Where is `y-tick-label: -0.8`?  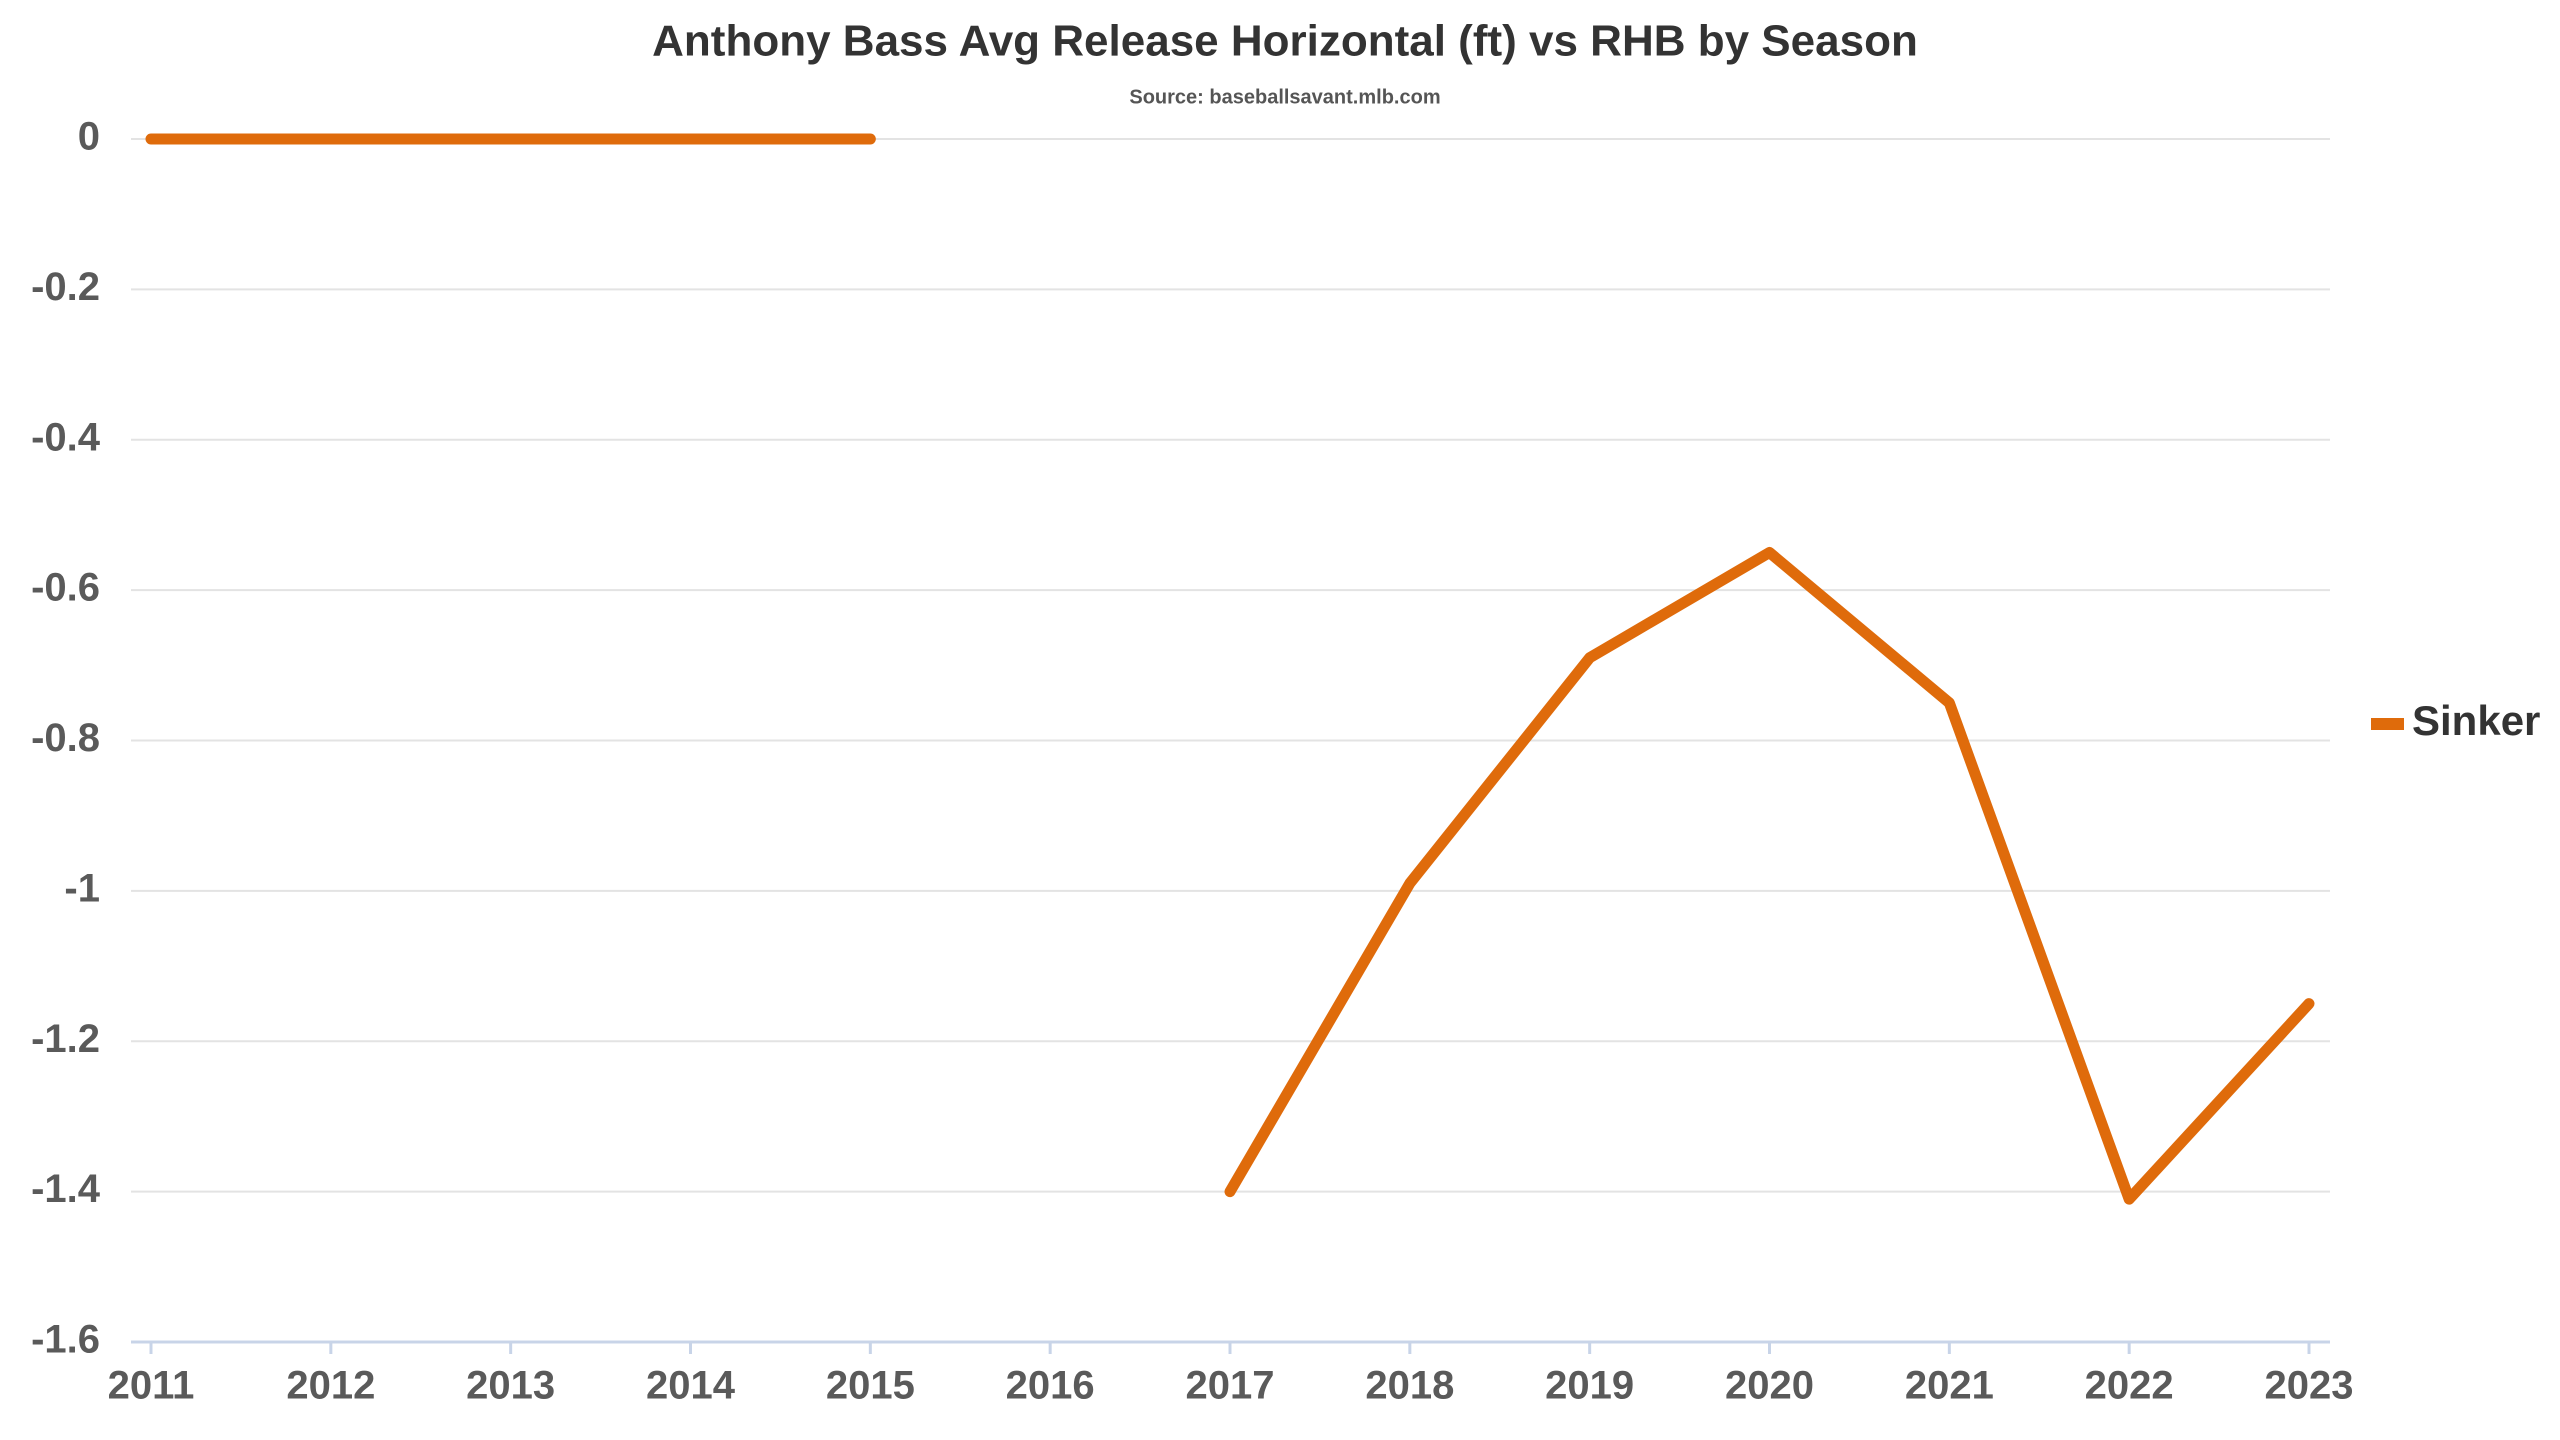
y-tick-label: -0.8 is located at coordinates (65, 738).